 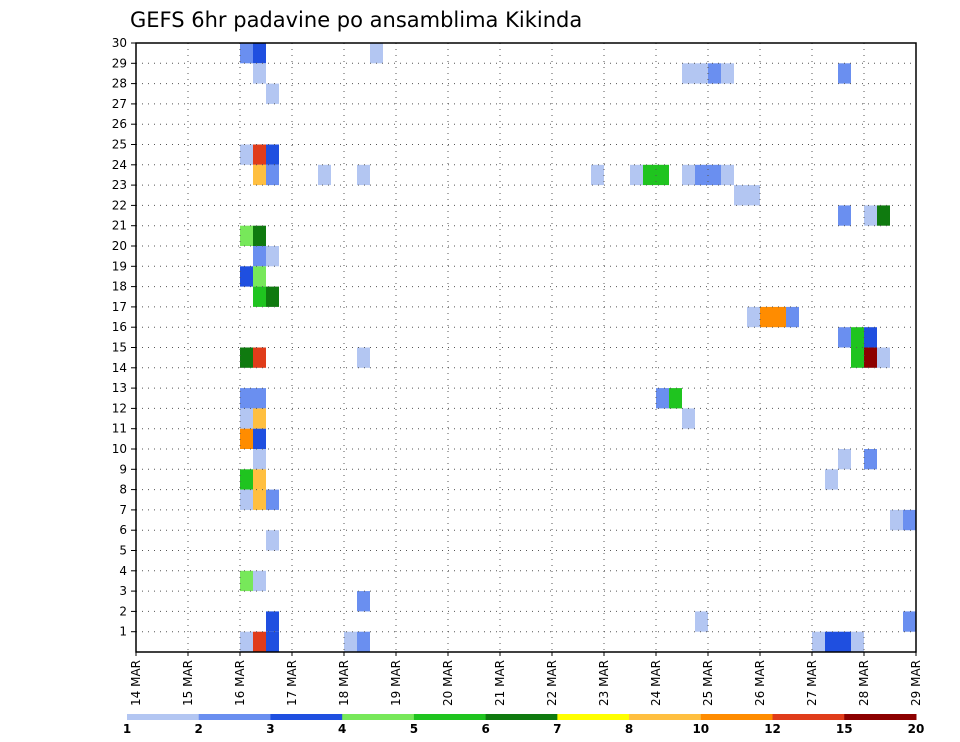 I want to click on y-tick-label: 28, so click(x=119, y=84).